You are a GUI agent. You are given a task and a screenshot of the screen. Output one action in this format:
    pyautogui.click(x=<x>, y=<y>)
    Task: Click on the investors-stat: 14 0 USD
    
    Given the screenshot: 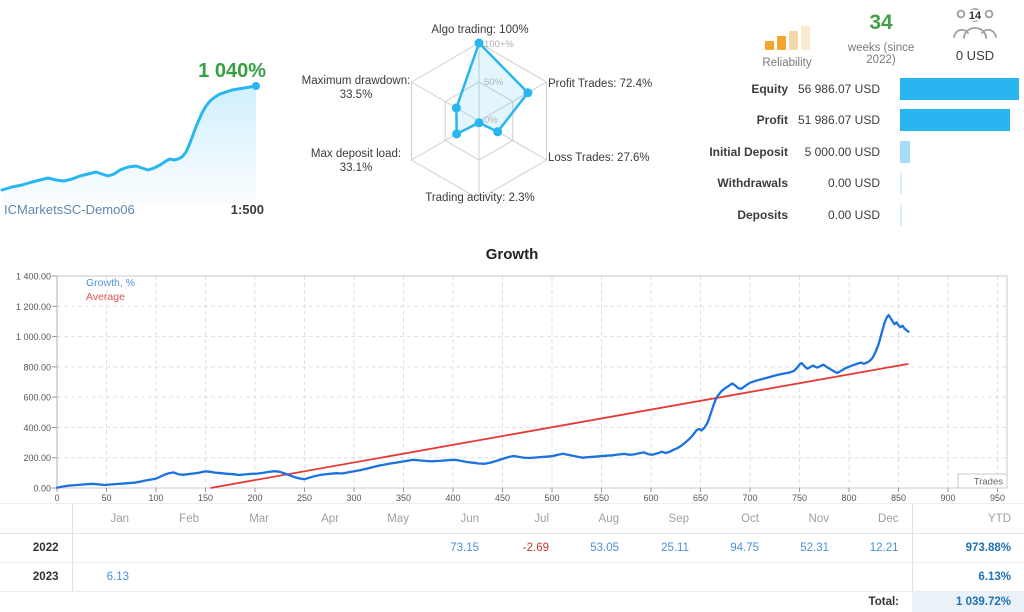 What is the action you would take?
    pyautogui.click(x=975, y=36)
    